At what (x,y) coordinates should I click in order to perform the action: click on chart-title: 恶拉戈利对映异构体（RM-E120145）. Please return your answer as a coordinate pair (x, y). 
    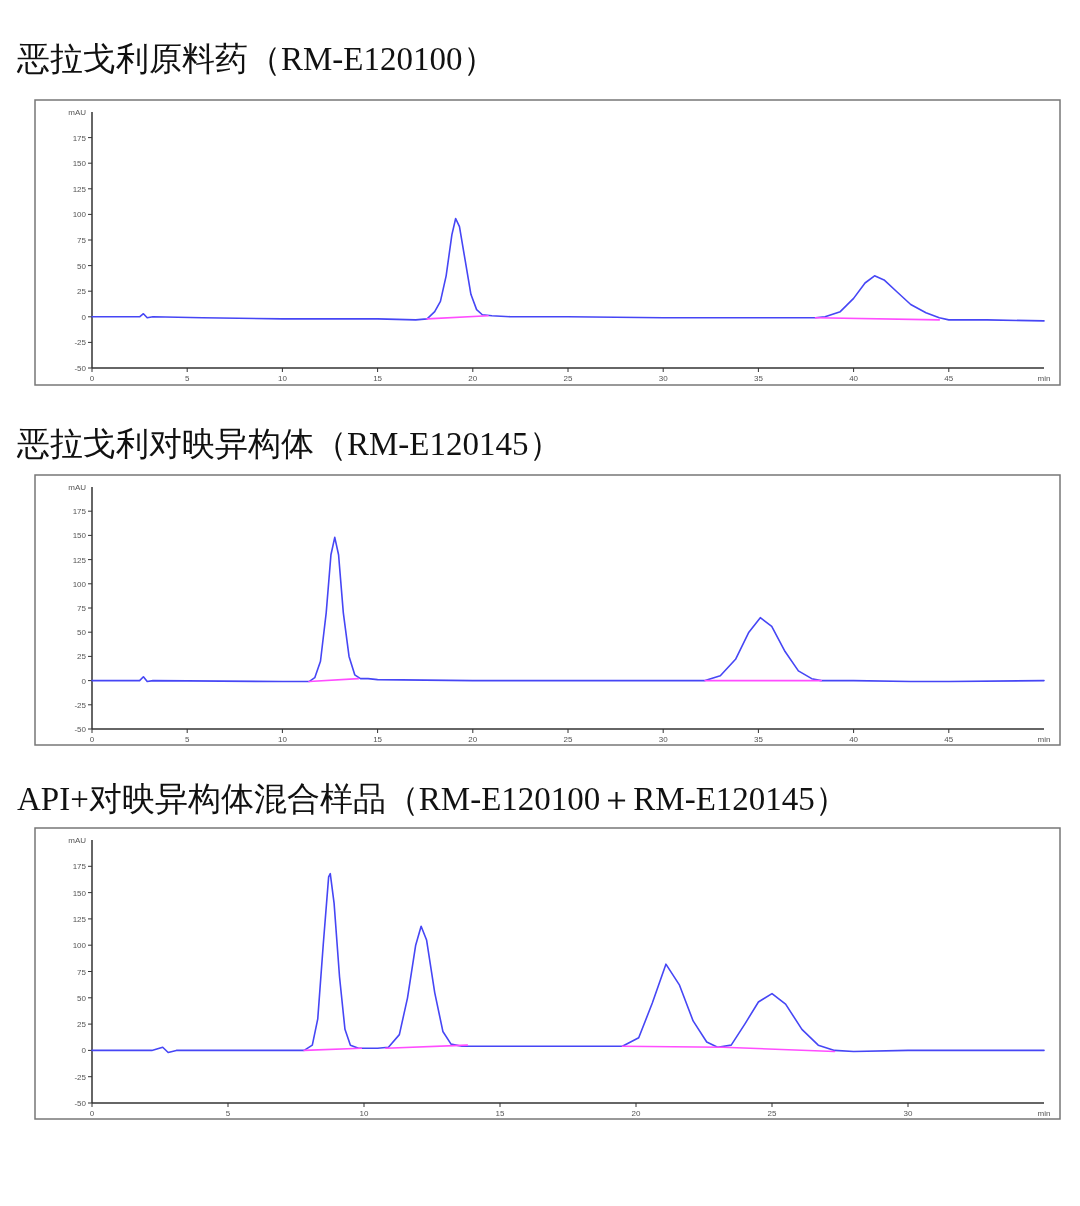
    Looking at the image, I should click on (289, 444).